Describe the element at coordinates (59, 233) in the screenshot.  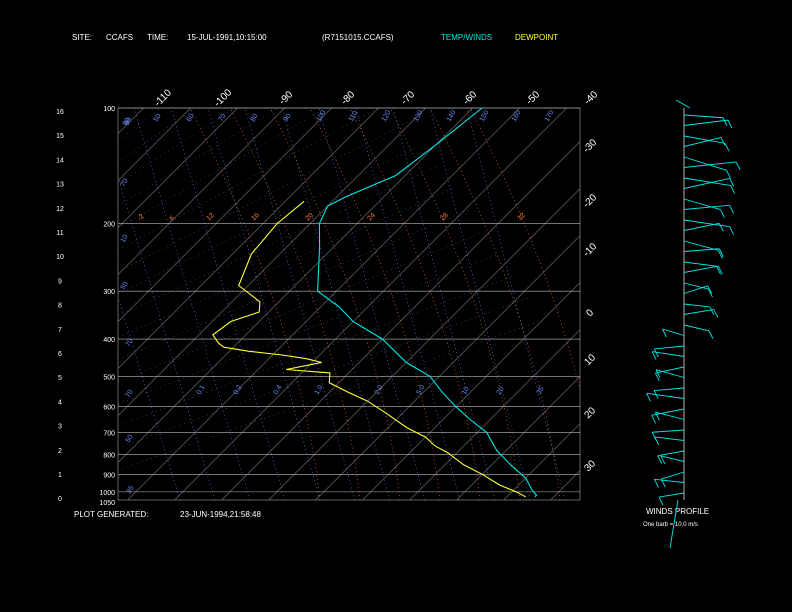
I see `height-tick-label: 11` at that location.